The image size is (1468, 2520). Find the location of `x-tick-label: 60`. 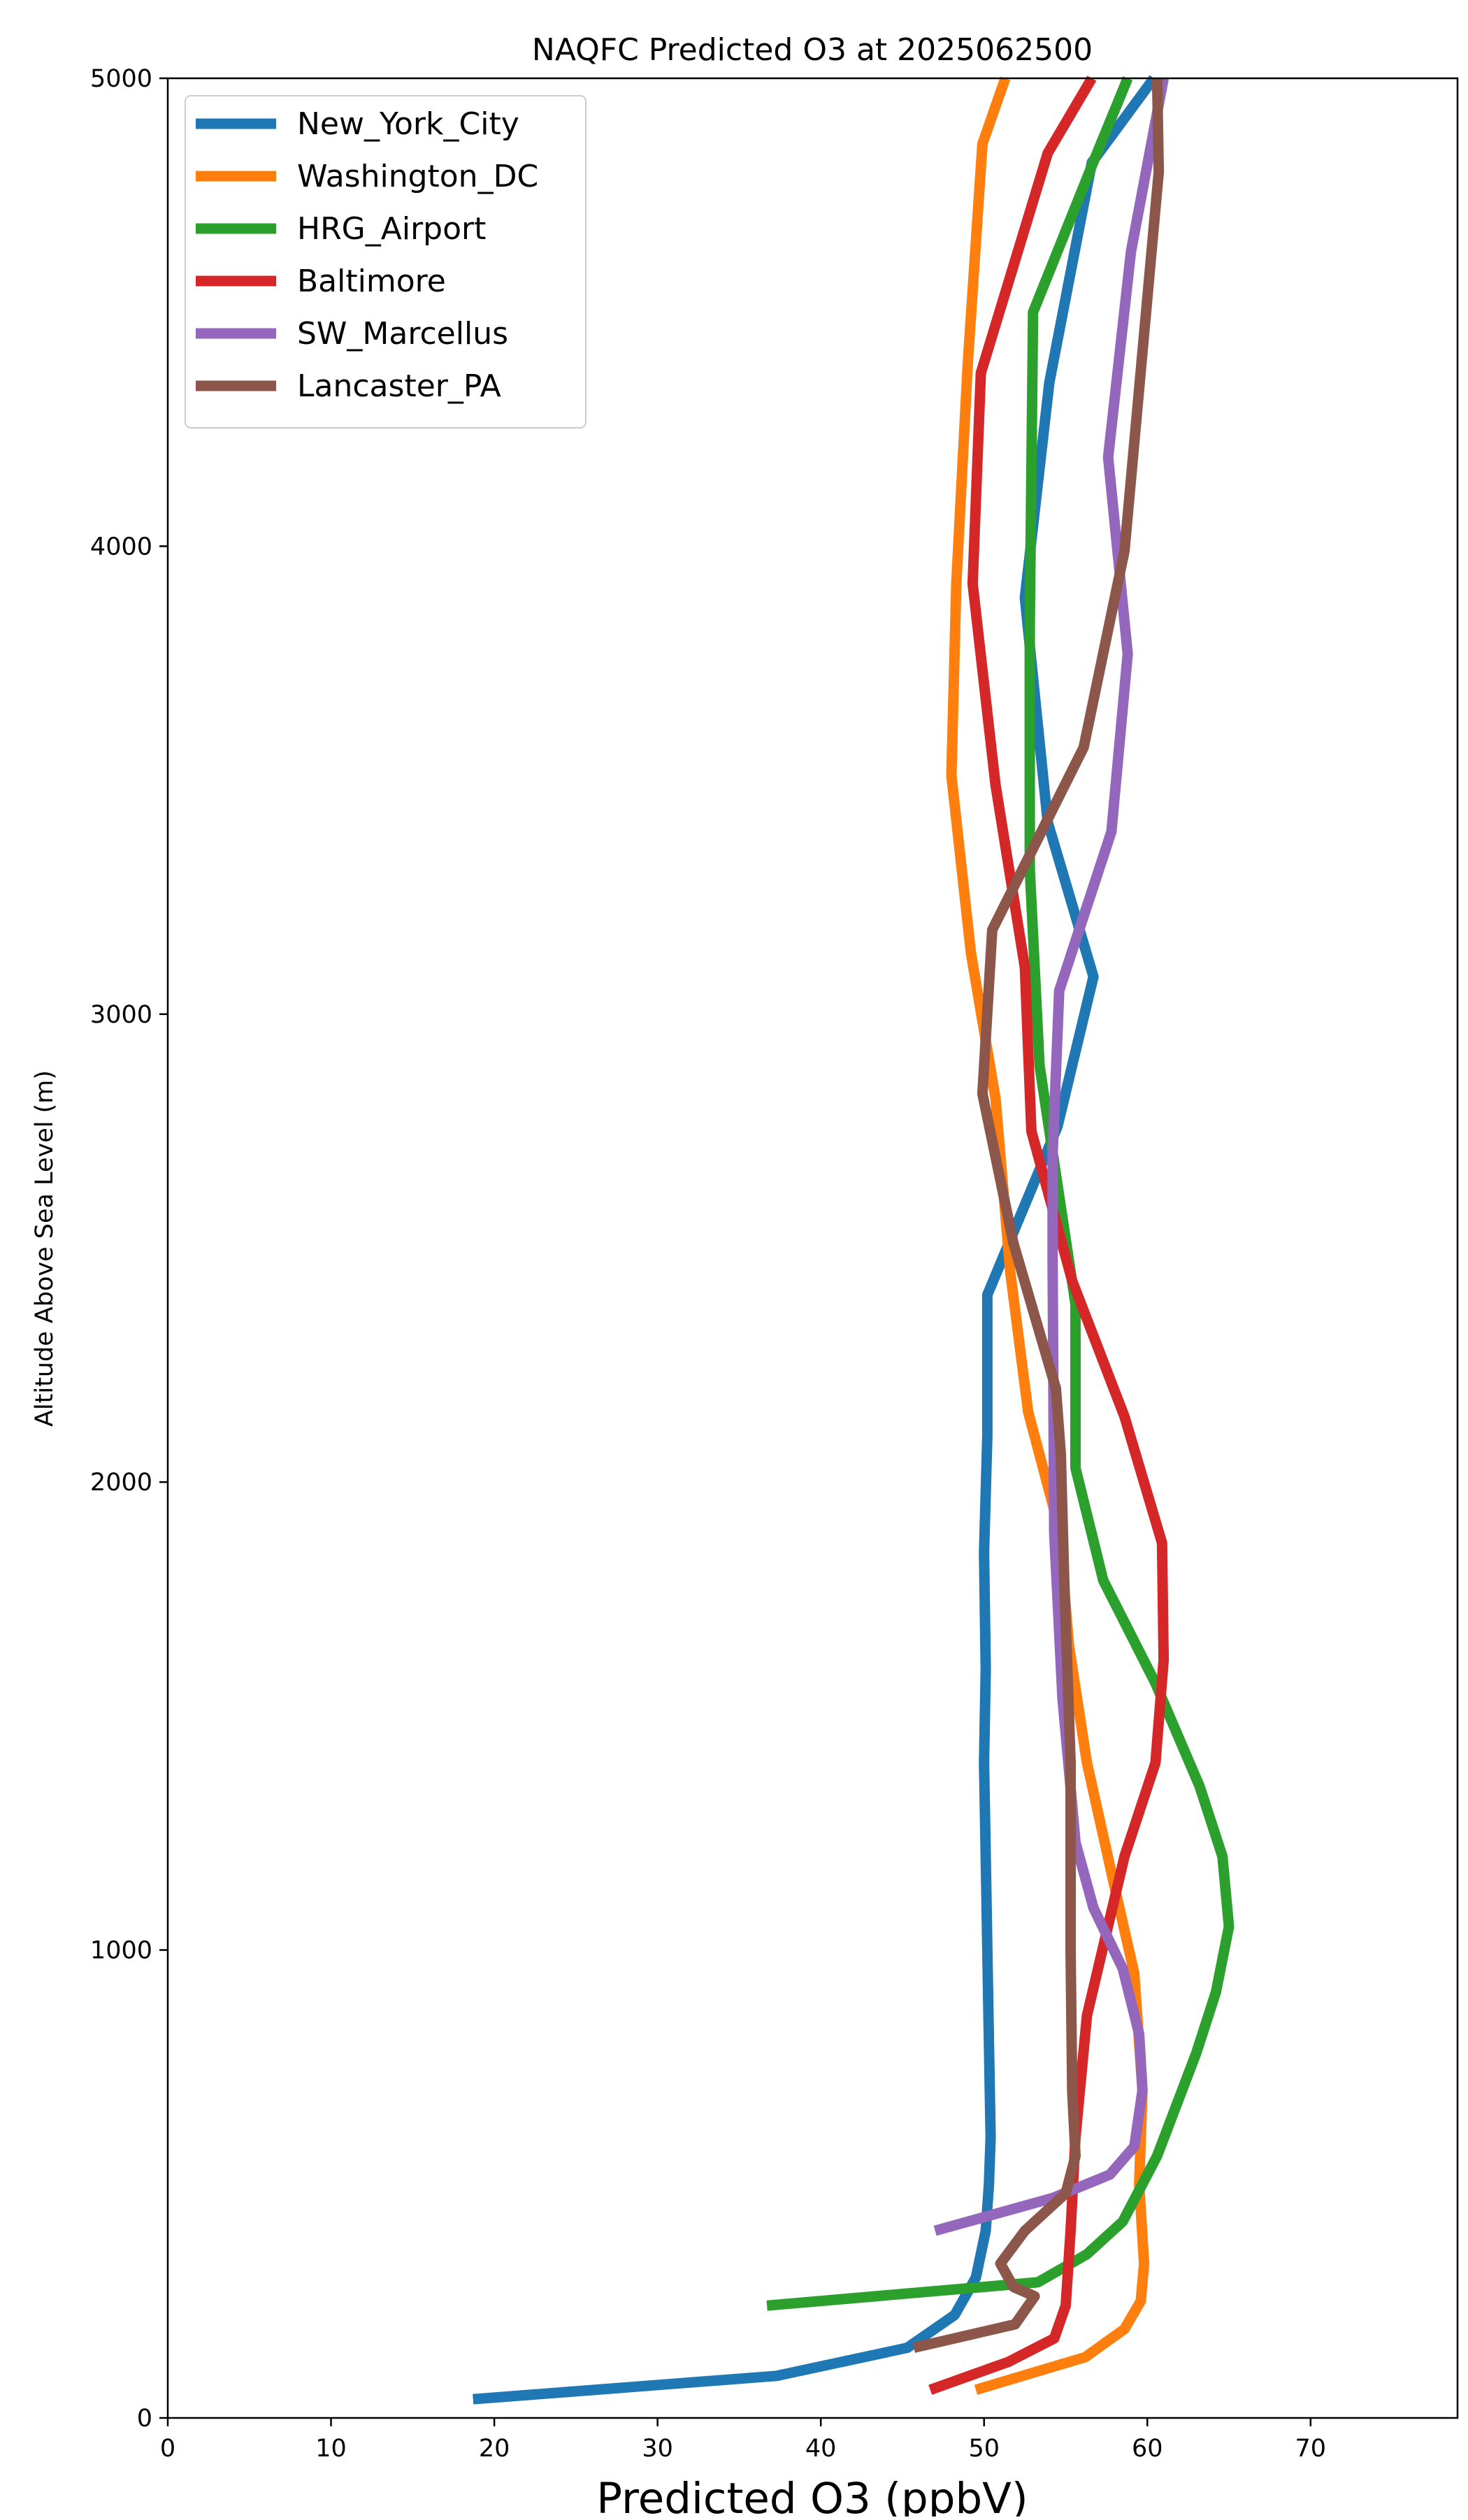

x-tick-label: 60 is located at coordinates (1147, 2449).